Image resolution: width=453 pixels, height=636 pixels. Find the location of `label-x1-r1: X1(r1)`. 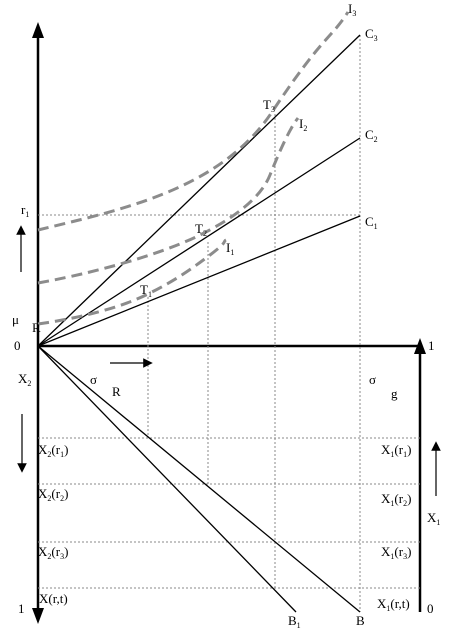

label-x1-r1: X1(r1) is located at coordinates (396, 450).